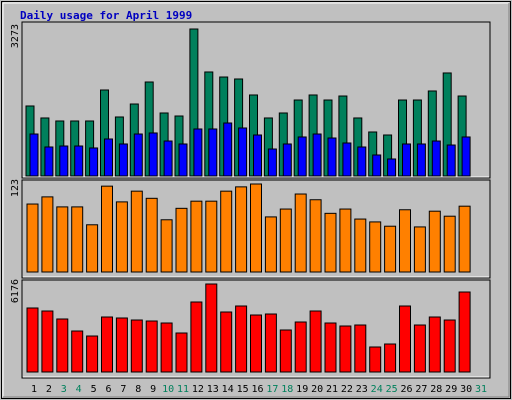 This screenshot has height=400, width=512. I want to click on x-tick-label: 7, so click(123, 389).